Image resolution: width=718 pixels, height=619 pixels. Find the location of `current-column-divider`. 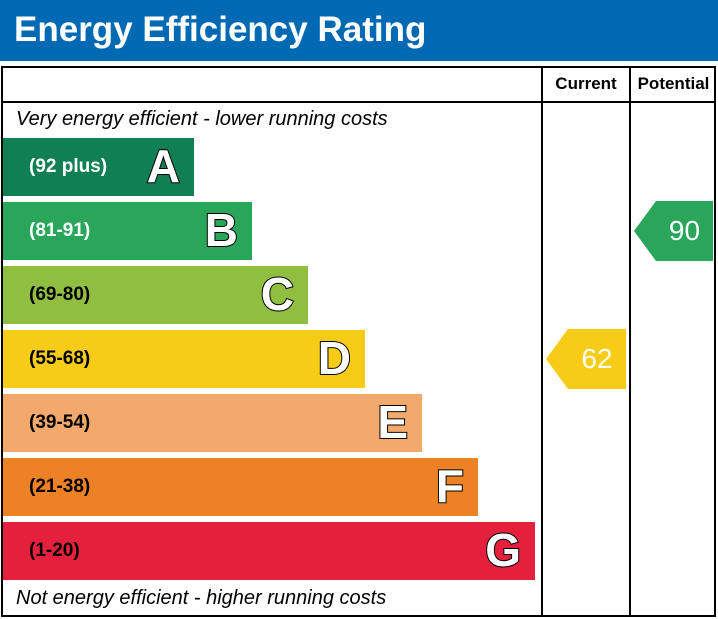

current-column-divider is located at coordinates (542, 341).